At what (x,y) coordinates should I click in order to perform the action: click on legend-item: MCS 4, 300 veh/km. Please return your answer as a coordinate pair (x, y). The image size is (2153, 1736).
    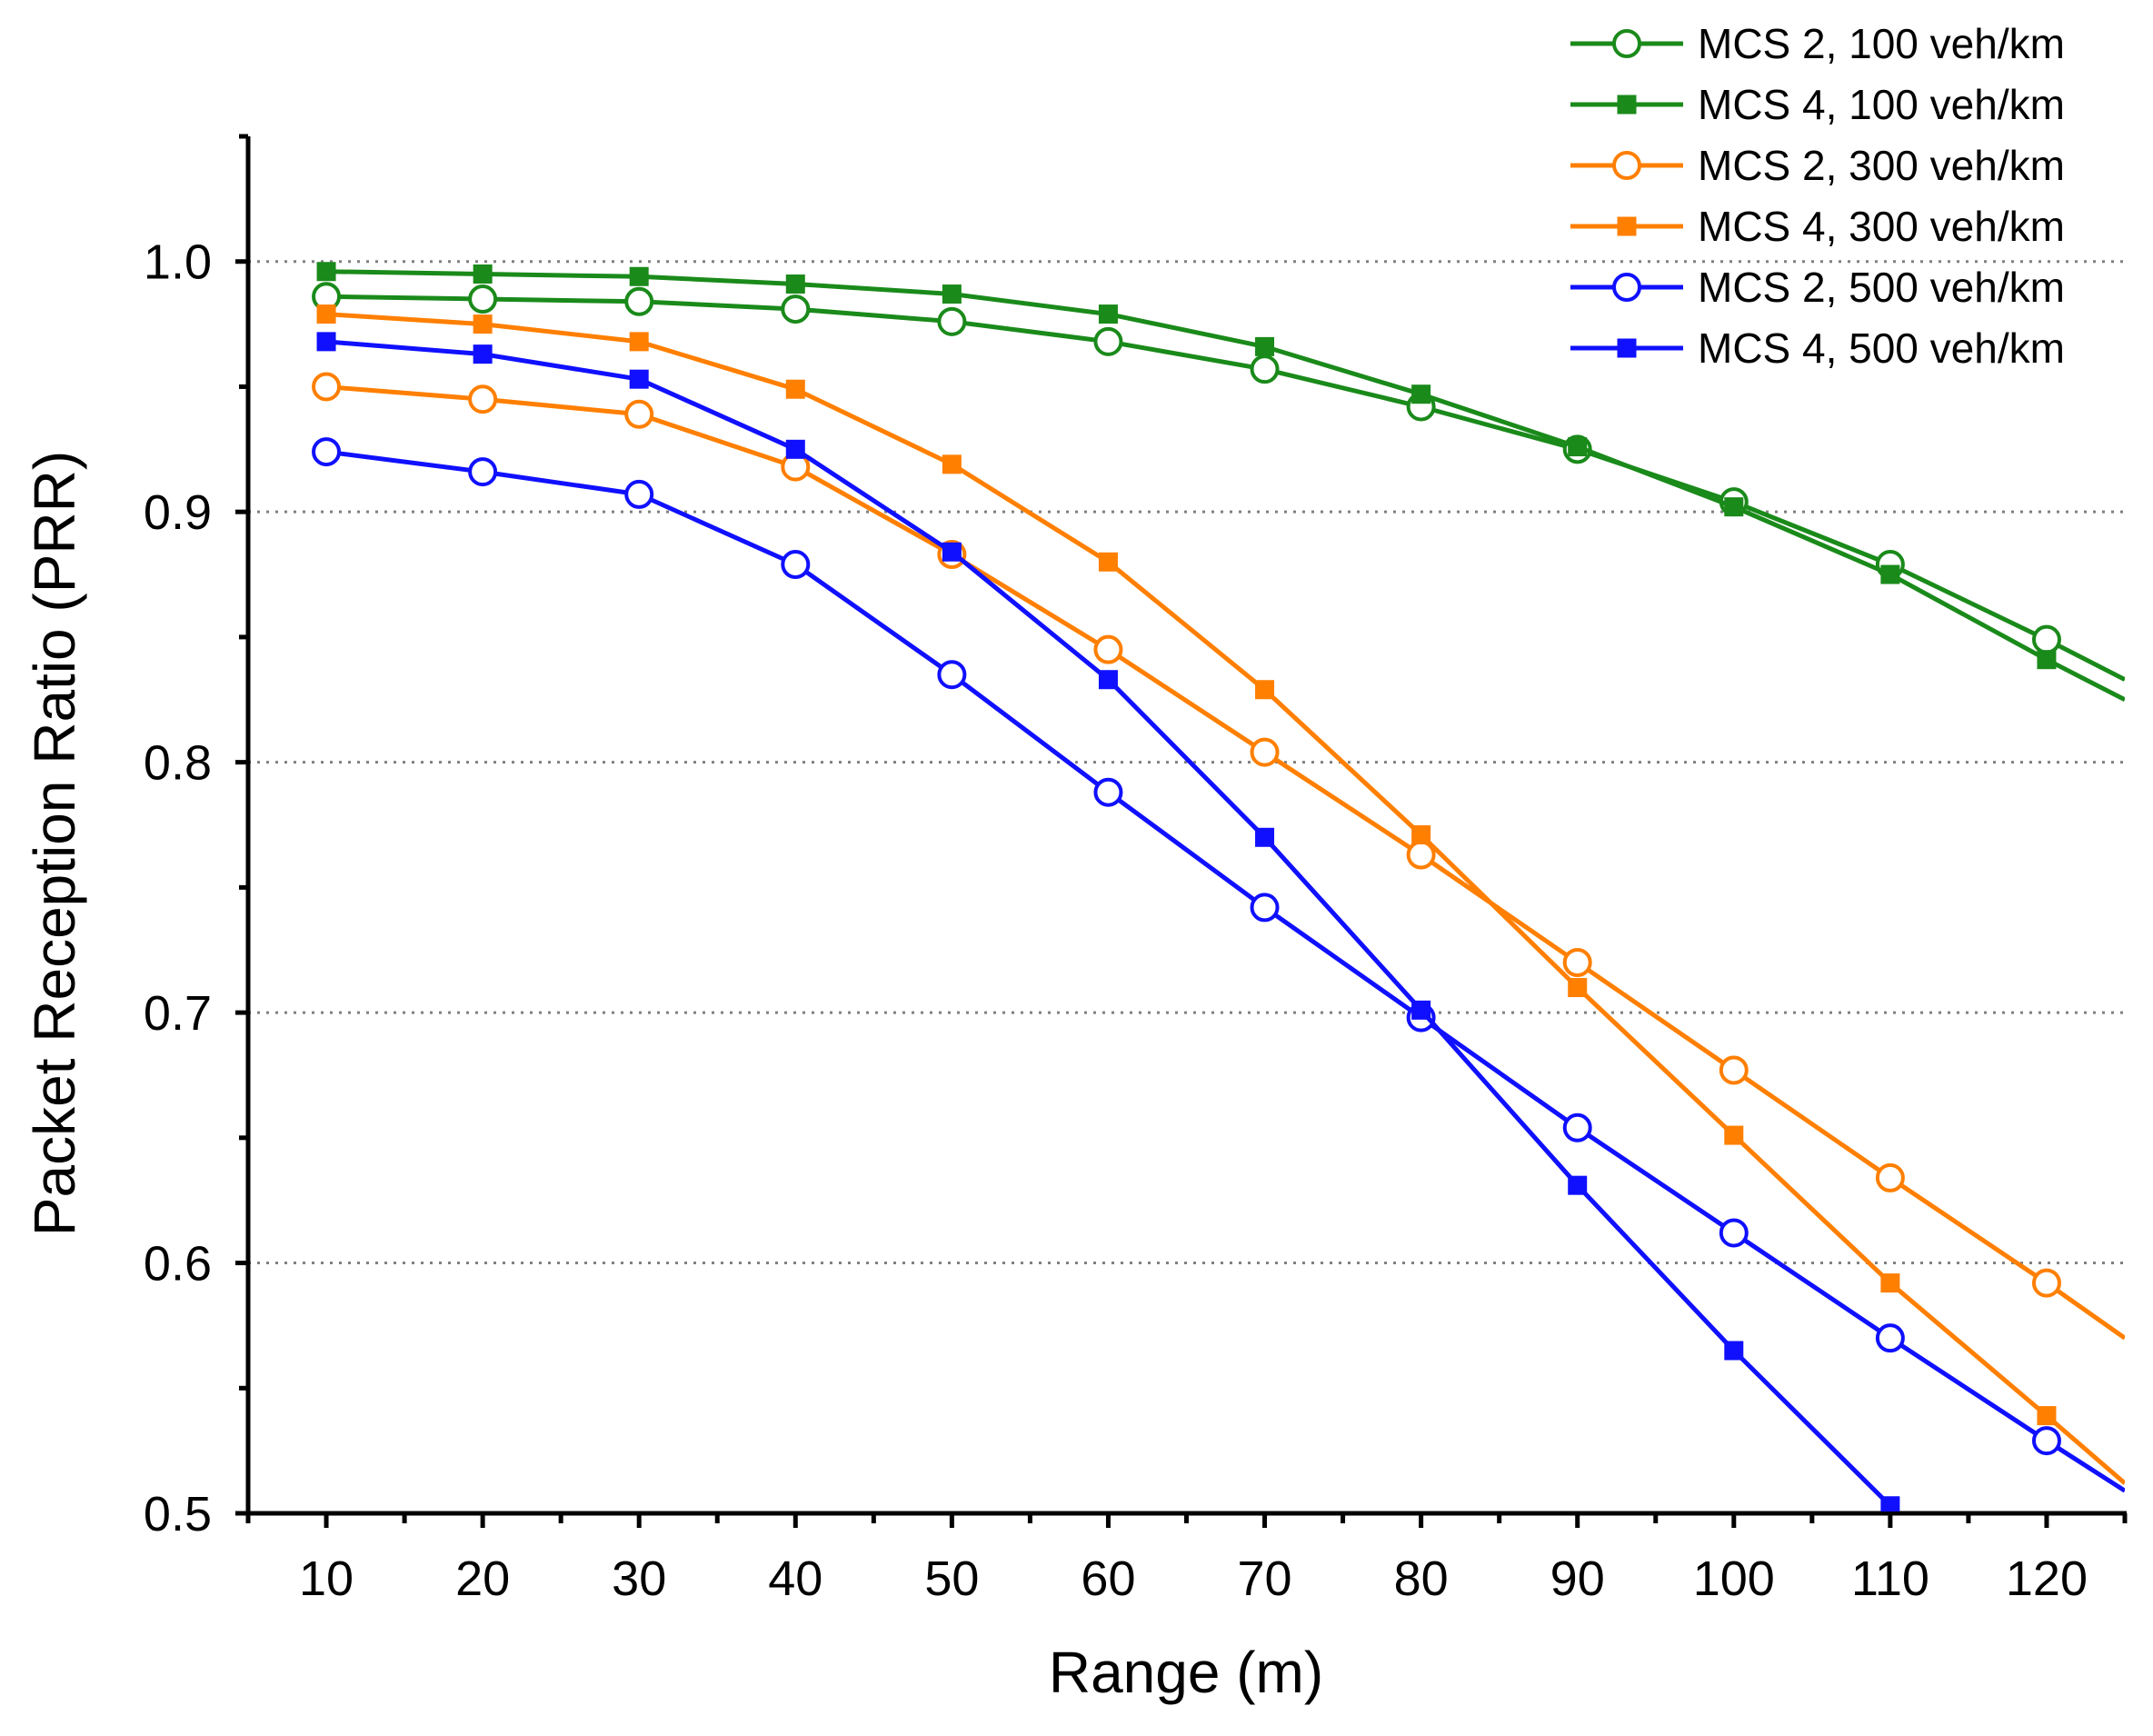
    Looking at the image, I should click on (1817, 227).